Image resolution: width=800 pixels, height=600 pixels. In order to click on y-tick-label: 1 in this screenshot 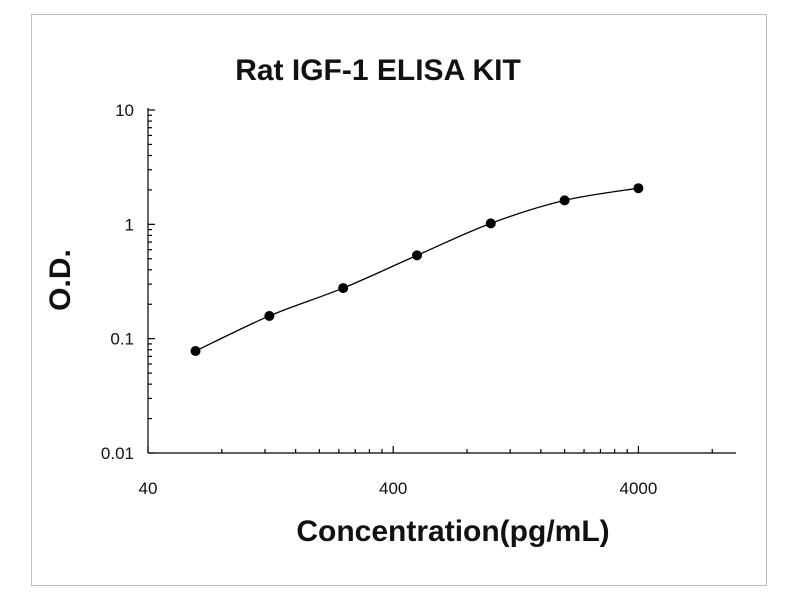, I will do `click(129, 224)`.